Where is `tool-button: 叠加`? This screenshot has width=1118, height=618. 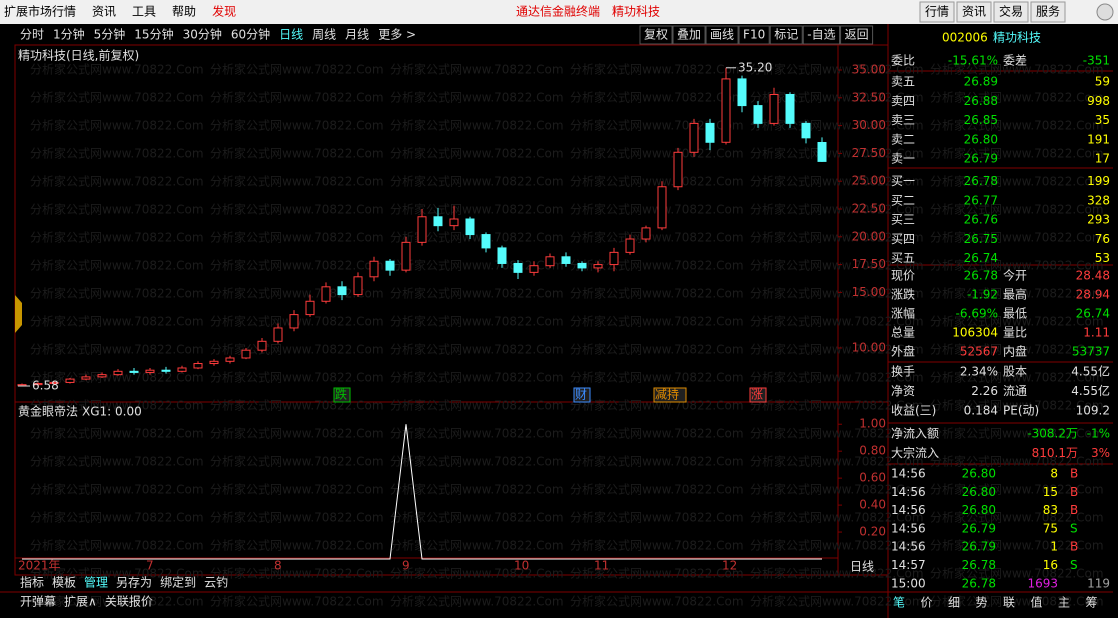 tool-button: 叠加 is located at coordinates (689, 35).